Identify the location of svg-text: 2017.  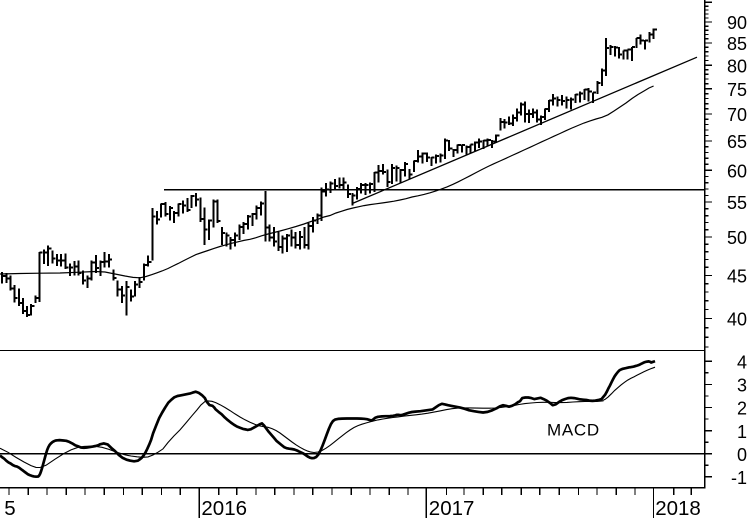
(452, 507).